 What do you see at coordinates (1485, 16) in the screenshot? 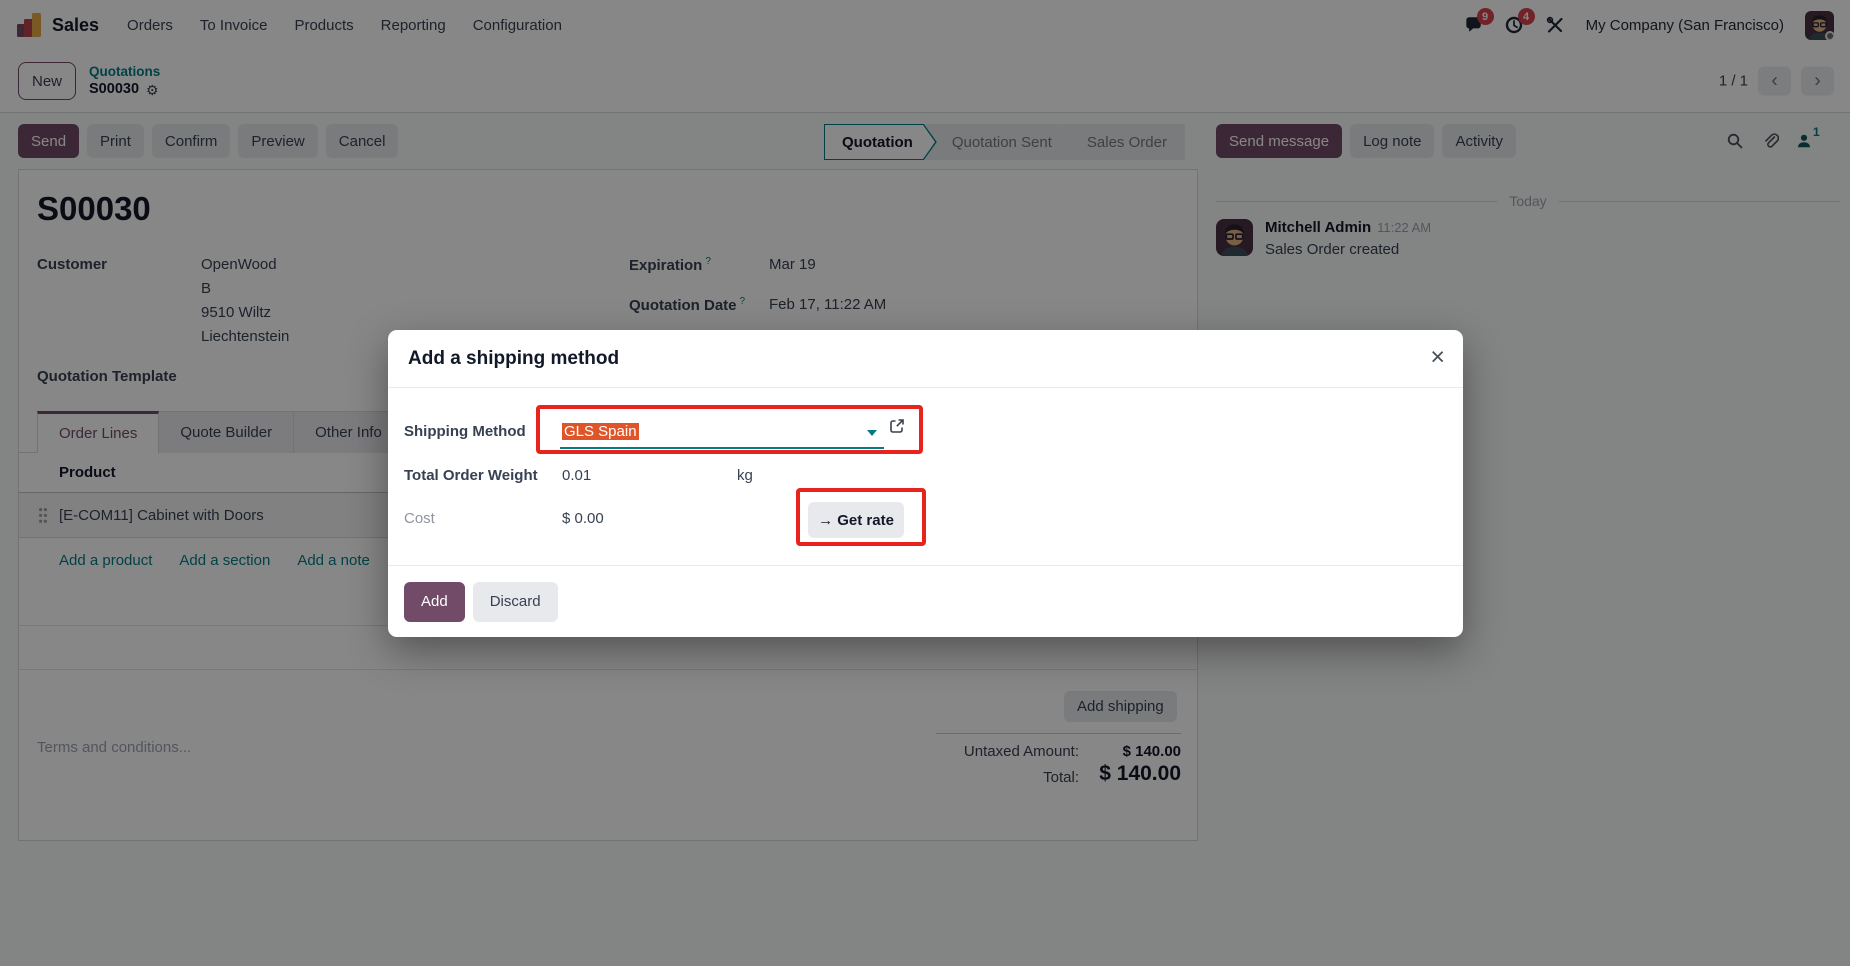
I see `messages-badge: 9` at bounding box center [1485, 16].